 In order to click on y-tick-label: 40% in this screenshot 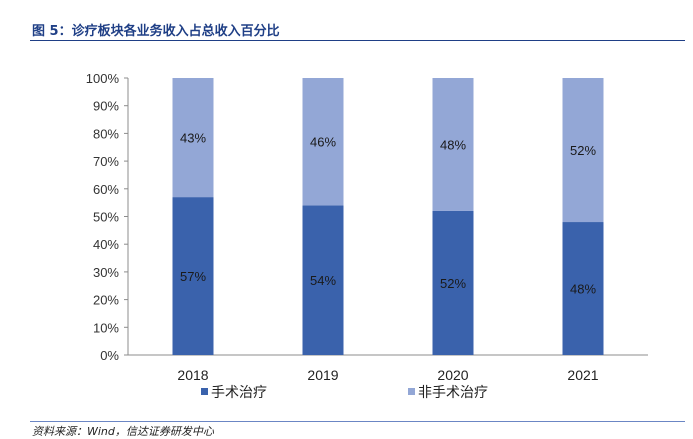, I will do `click(106, 244)`.